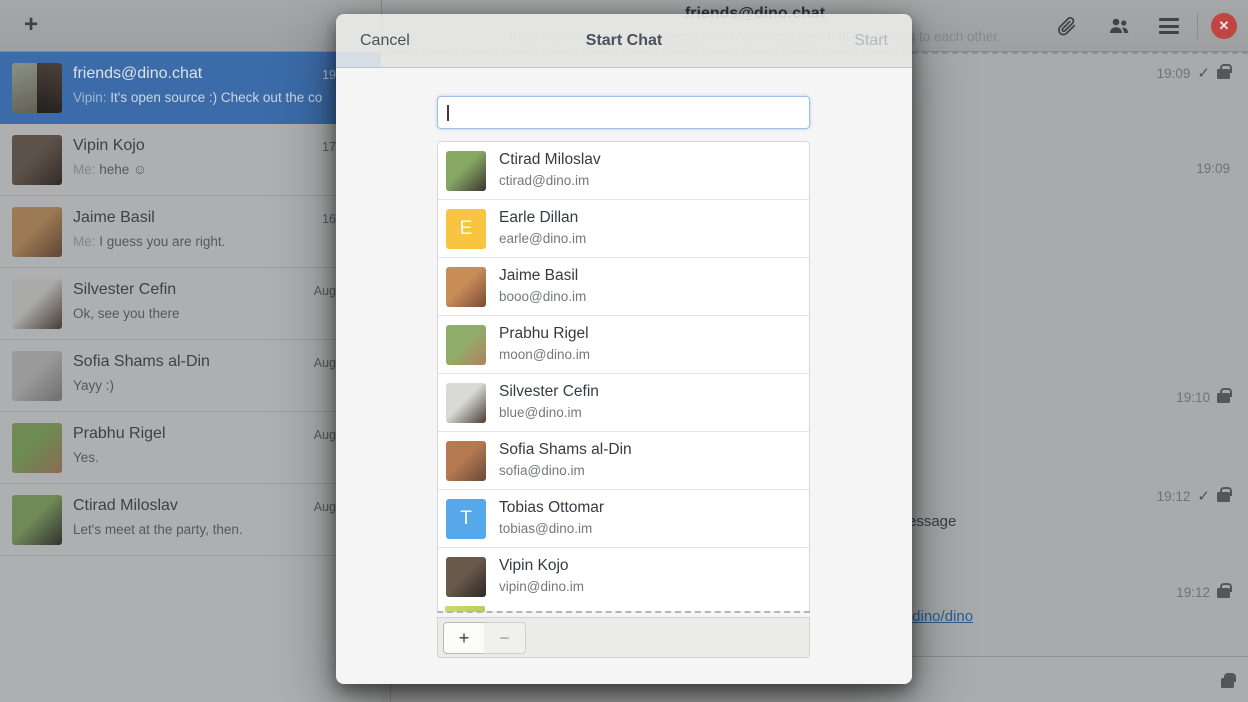  Describe the element at coordinates (466, 519) in the screenshot. I see `contact-avatar: T` at that location.